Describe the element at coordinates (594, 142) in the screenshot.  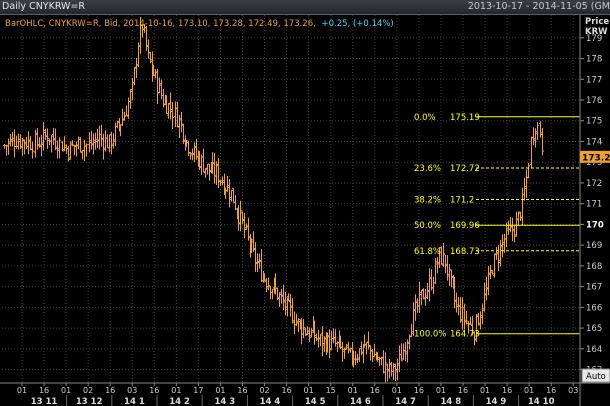
I see `price-tick-label: 174` at that location.